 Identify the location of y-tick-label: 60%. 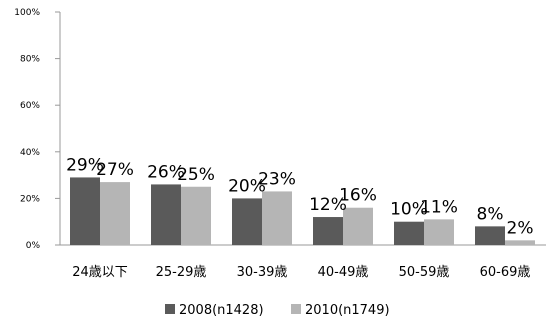
(30, 106).